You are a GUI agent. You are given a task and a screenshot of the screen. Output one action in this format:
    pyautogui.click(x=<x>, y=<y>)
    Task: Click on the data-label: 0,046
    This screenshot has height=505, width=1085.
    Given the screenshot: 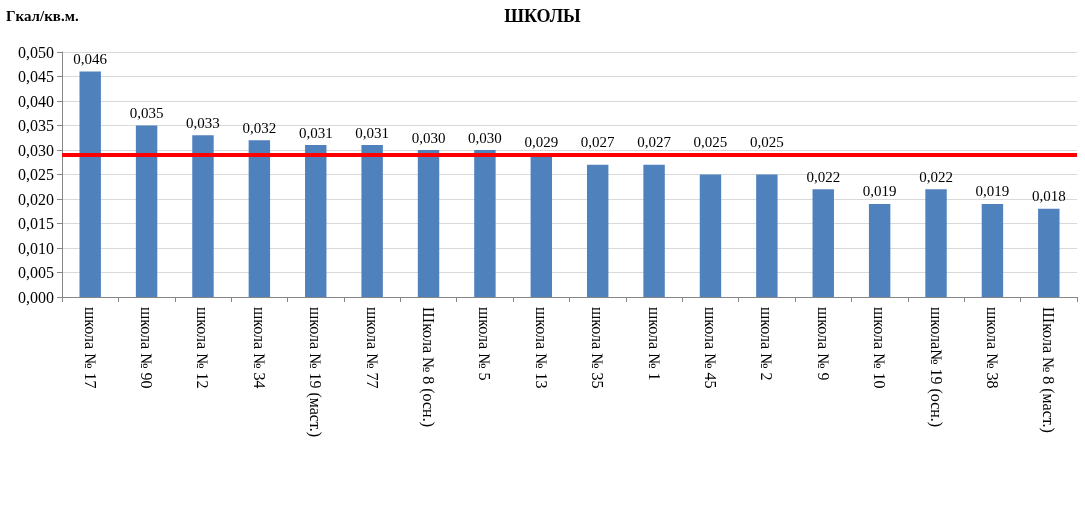 What is the action you would take?
    pyautogui.click(x=90, y=59)
    